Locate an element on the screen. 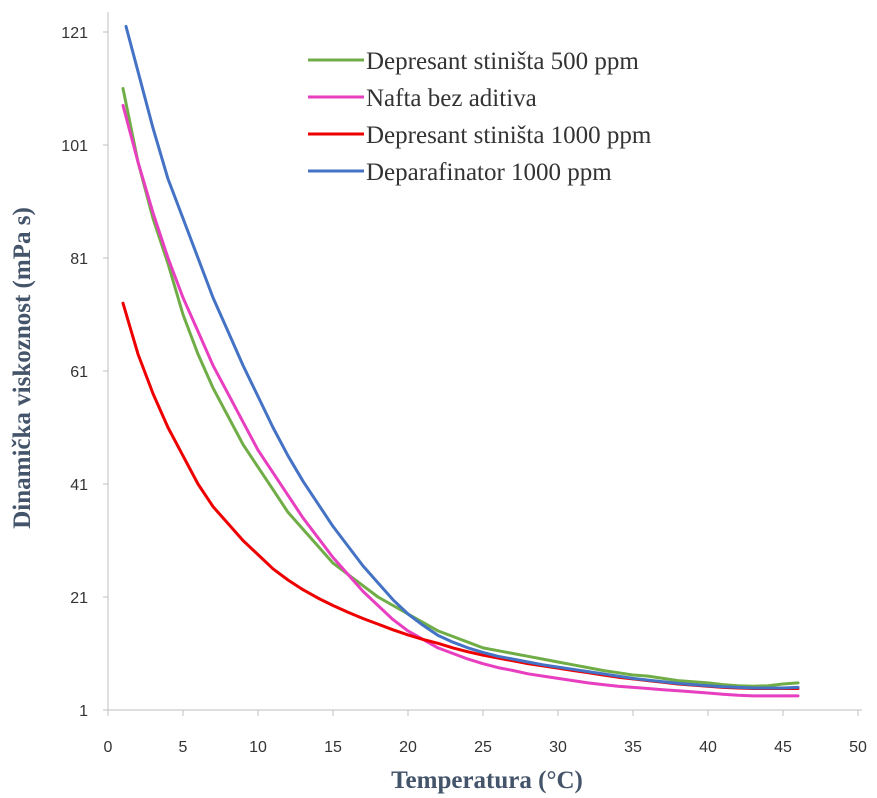  x-tick-label: 20 is located at coordinates (408, 747).